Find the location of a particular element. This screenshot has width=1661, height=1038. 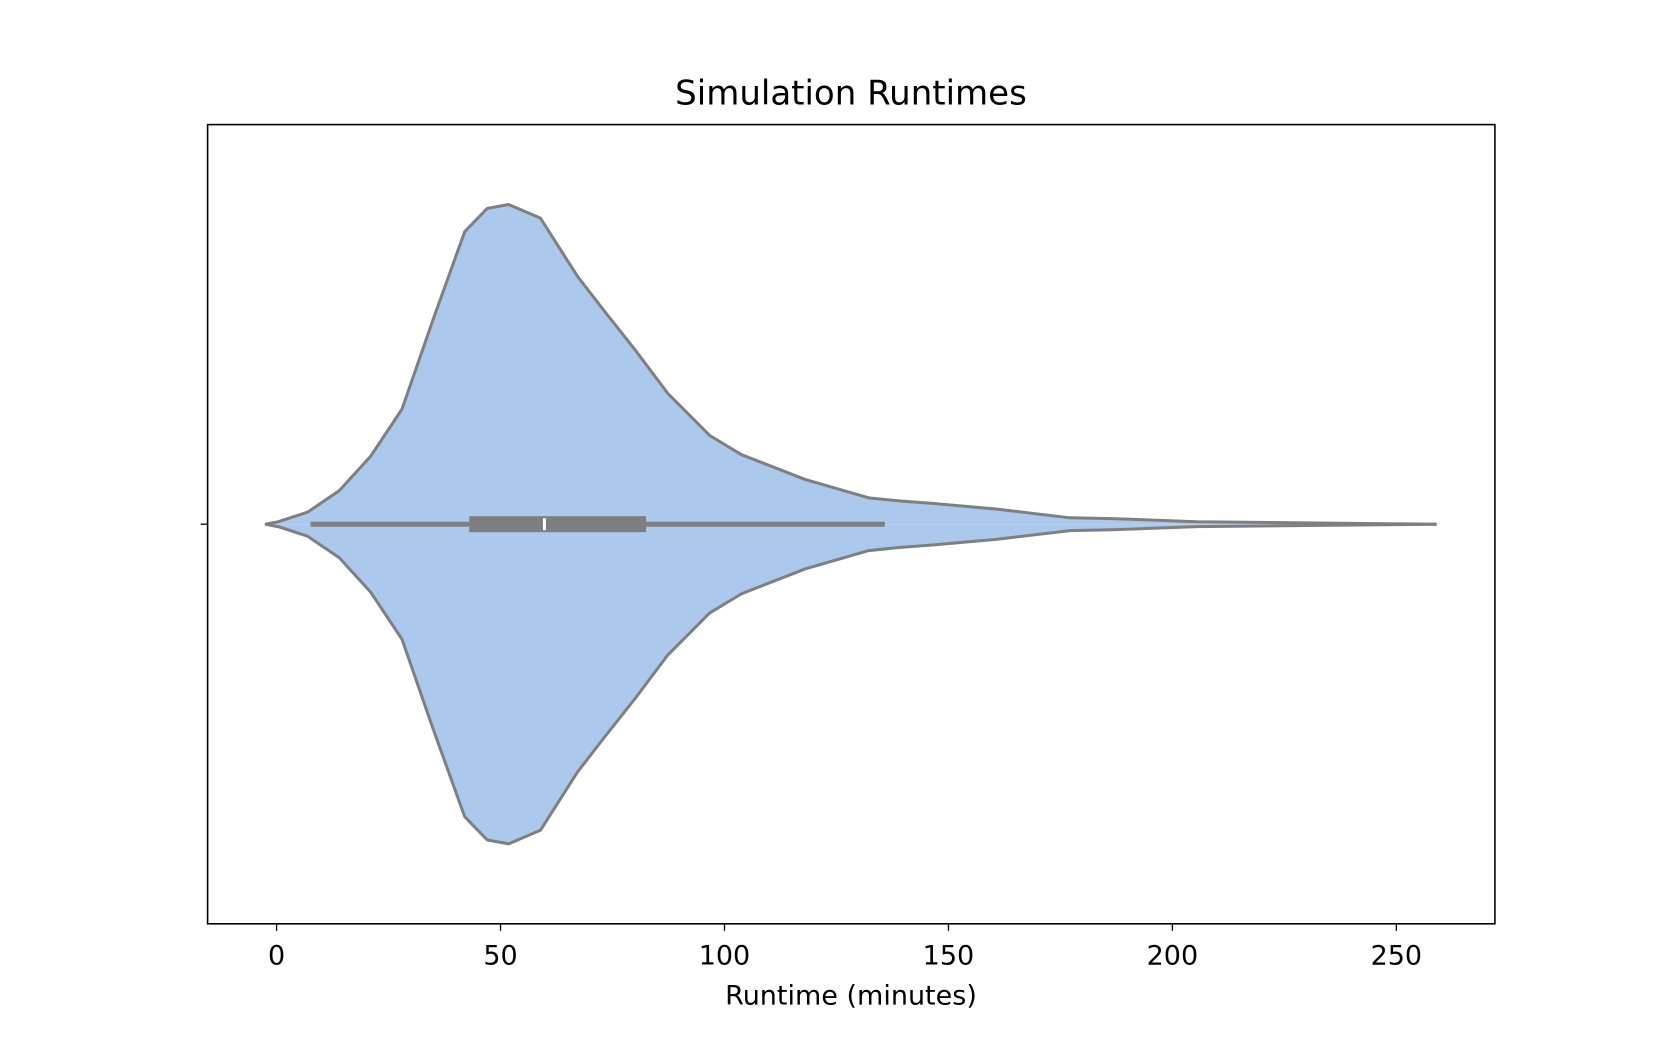

chart-title: Simulation Runtimes is located at coordinates (851, 94).